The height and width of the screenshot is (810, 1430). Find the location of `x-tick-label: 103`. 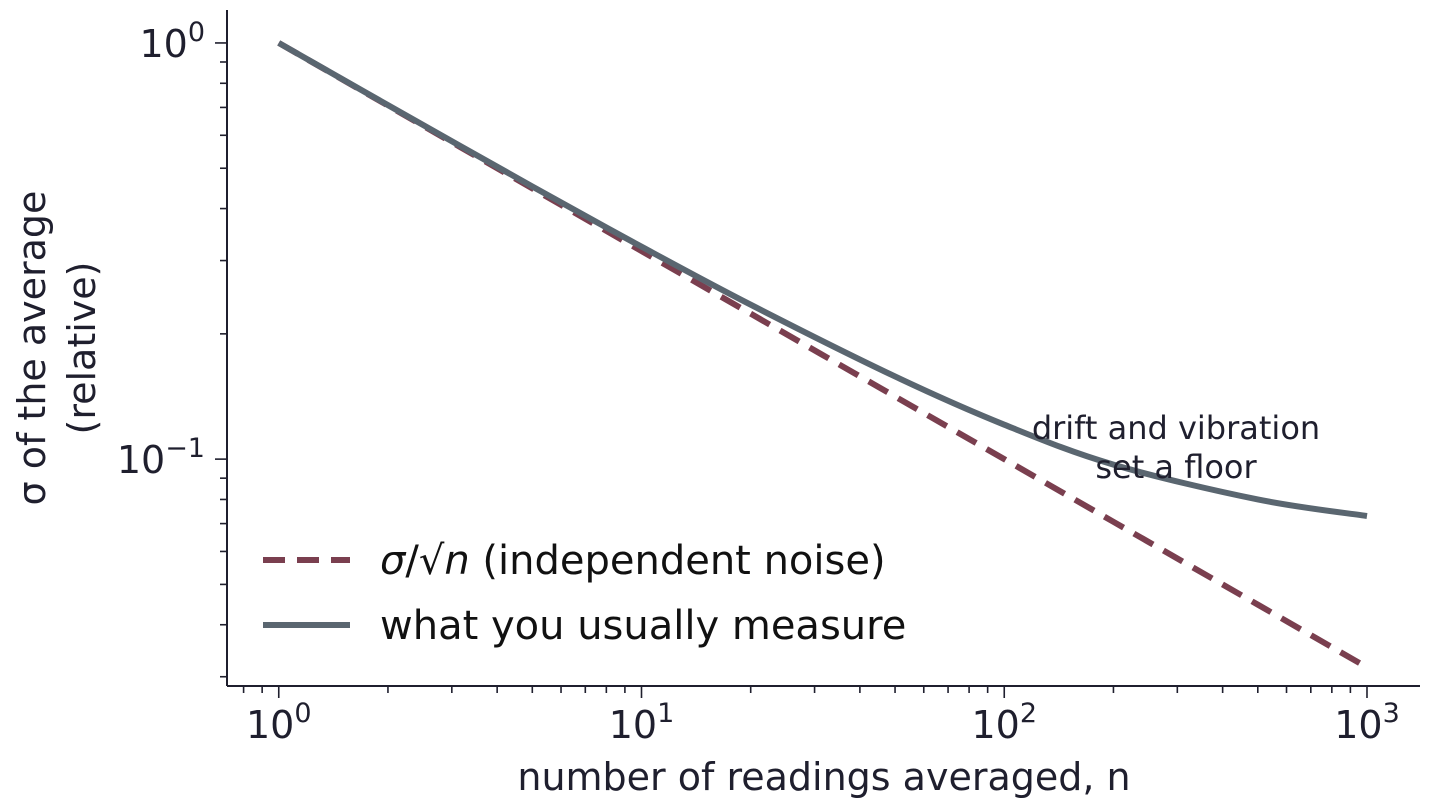

x-tick-label: 103 is located at coordinates (1367, 722).